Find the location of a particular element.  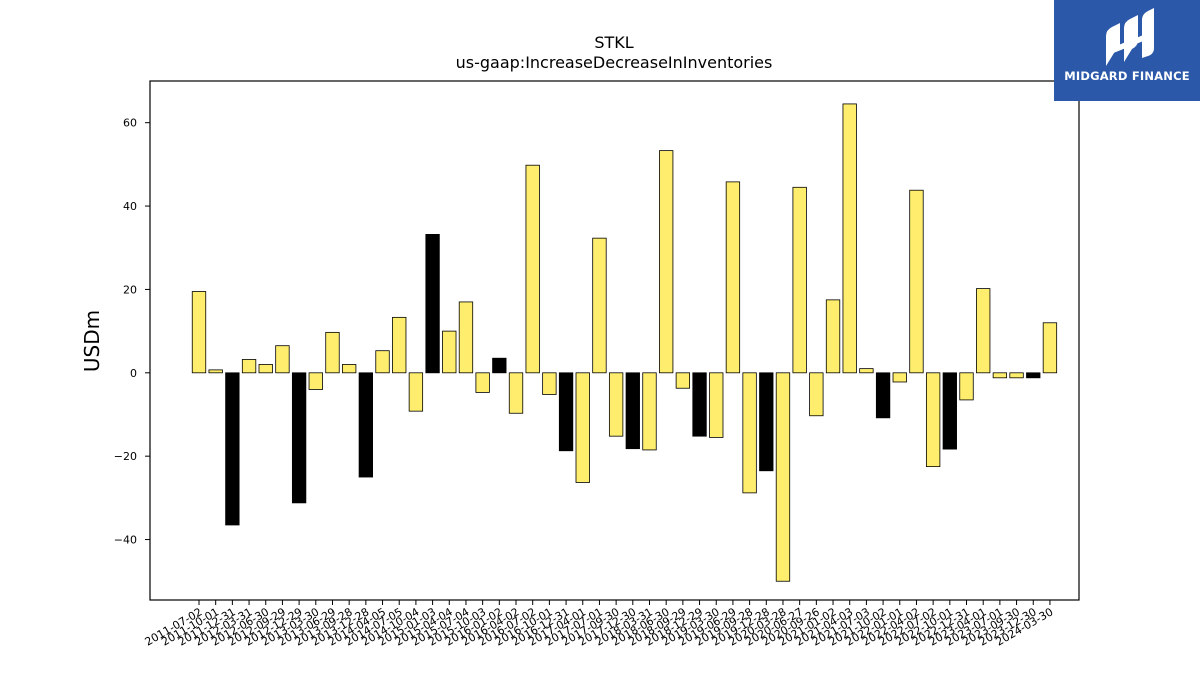

y-tick-label: 0 is located at coordinates (133, 373).